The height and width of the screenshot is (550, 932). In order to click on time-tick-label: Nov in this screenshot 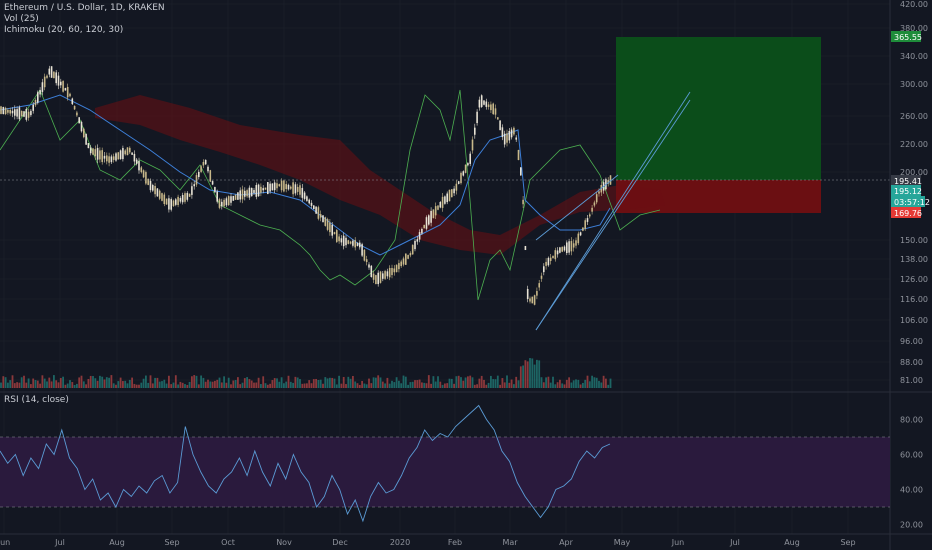, I will do `click(284, 542)`.